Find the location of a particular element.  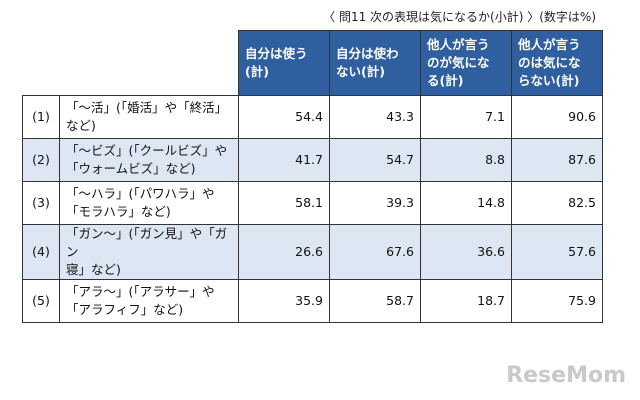

row-number: (4) is located at coordinates (41, 252).